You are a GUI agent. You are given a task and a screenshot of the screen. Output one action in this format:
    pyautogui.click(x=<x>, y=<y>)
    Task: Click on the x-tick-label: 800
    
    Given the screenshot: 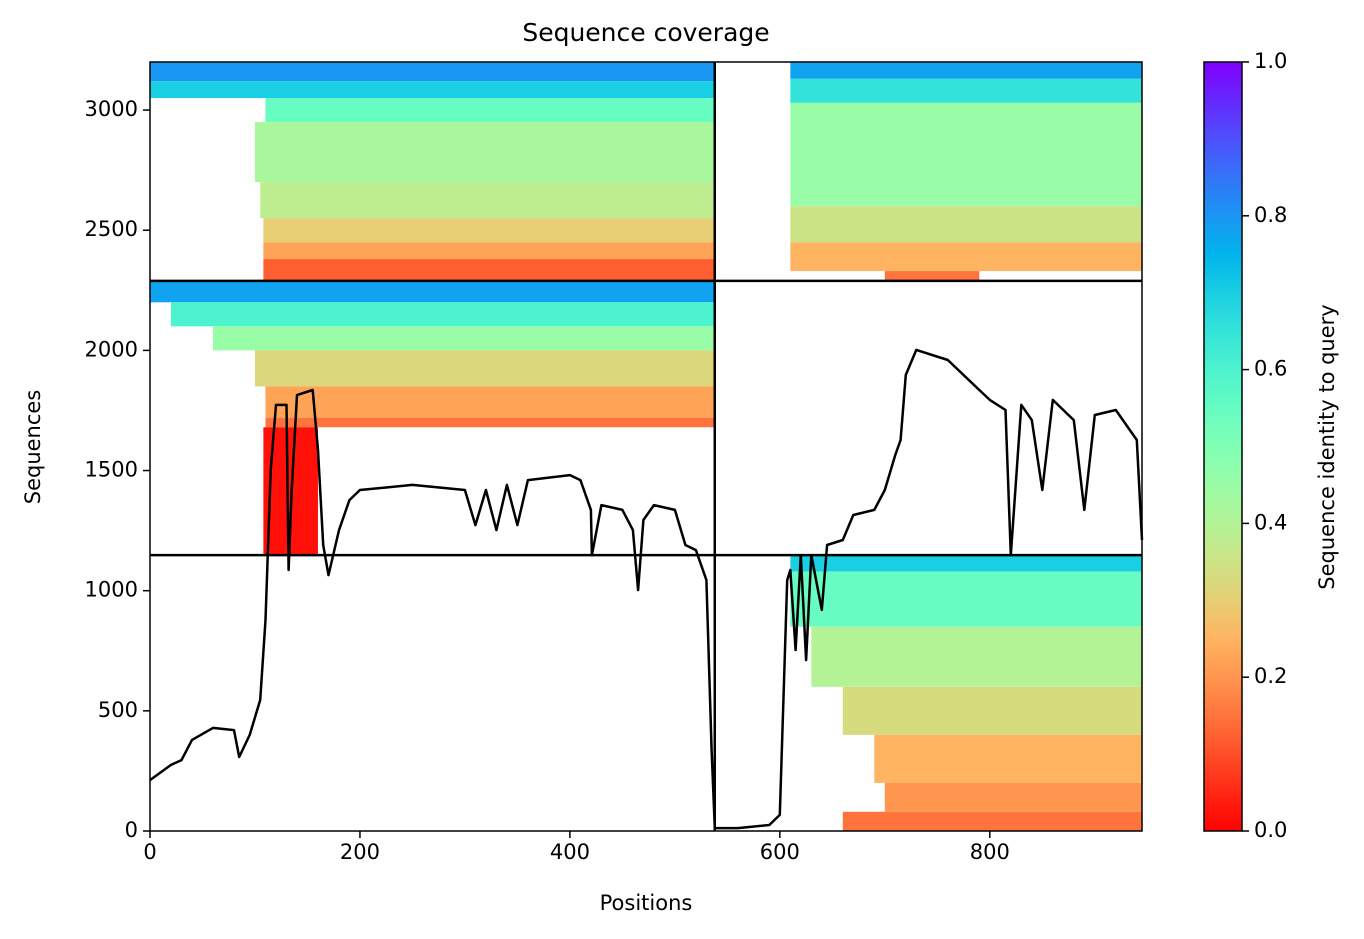 What is the action you would take?
    pyautogui.click(x=990, y=852)
    